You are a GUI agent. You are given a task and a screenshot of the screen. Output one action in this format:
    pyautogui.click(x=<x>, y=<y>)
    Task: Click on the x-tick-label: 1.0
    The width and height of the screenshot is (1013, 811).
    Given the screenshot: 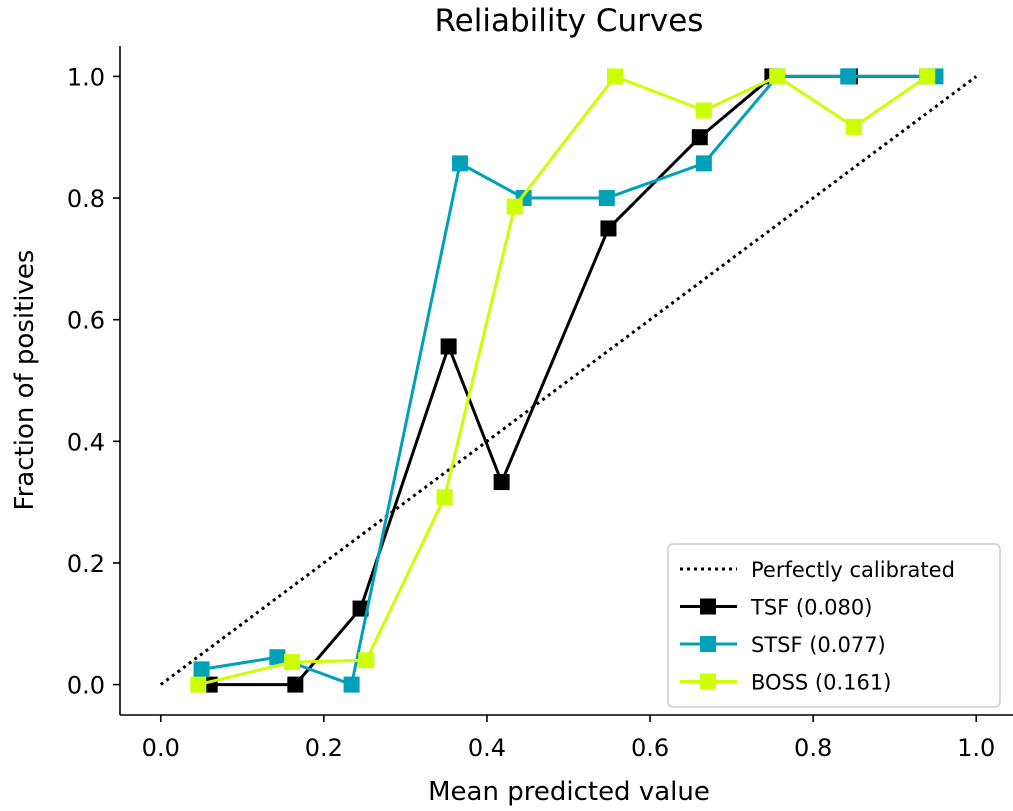 What is the action you would take?
    pyautogui.click(x=976, y=748)
    